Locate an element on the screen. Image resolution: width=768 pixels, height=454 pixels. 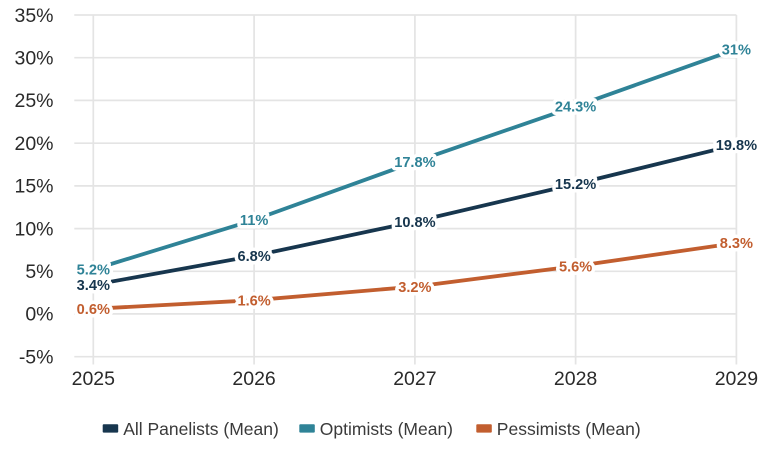
svg-text: 2025 is located at coordinates (94, 379).